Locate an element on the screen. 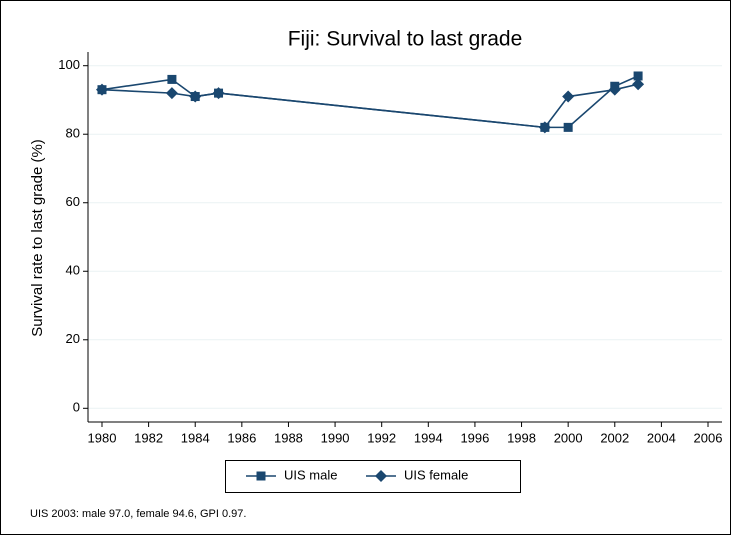 The image size is (731, 535). x-tick-label: 1982 is located at coordinates (148, 437).